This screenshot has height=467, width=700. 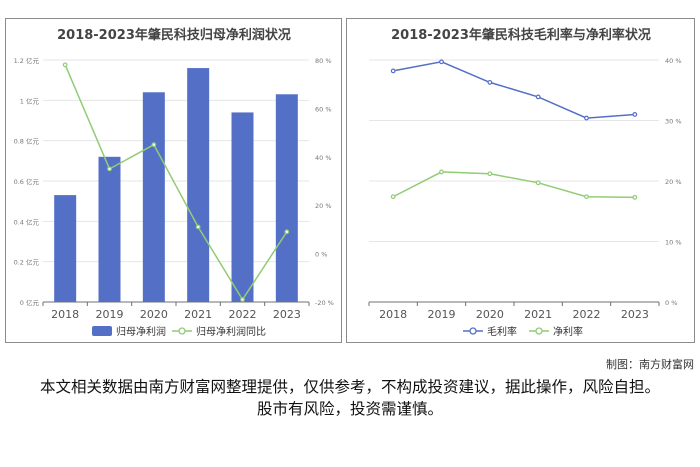 What do you see at coordinates (30, 302) in the screenshot?
I see `y-left-tick-label: 0 亿元` at bounding box center [30, 302].